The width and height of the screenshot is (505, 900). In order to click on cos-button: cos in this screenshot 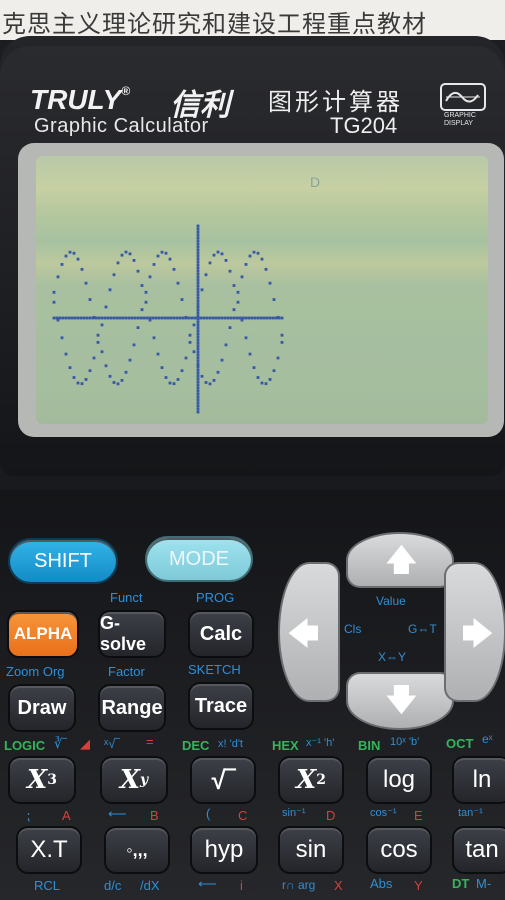, I will do `click(399, 850)`.